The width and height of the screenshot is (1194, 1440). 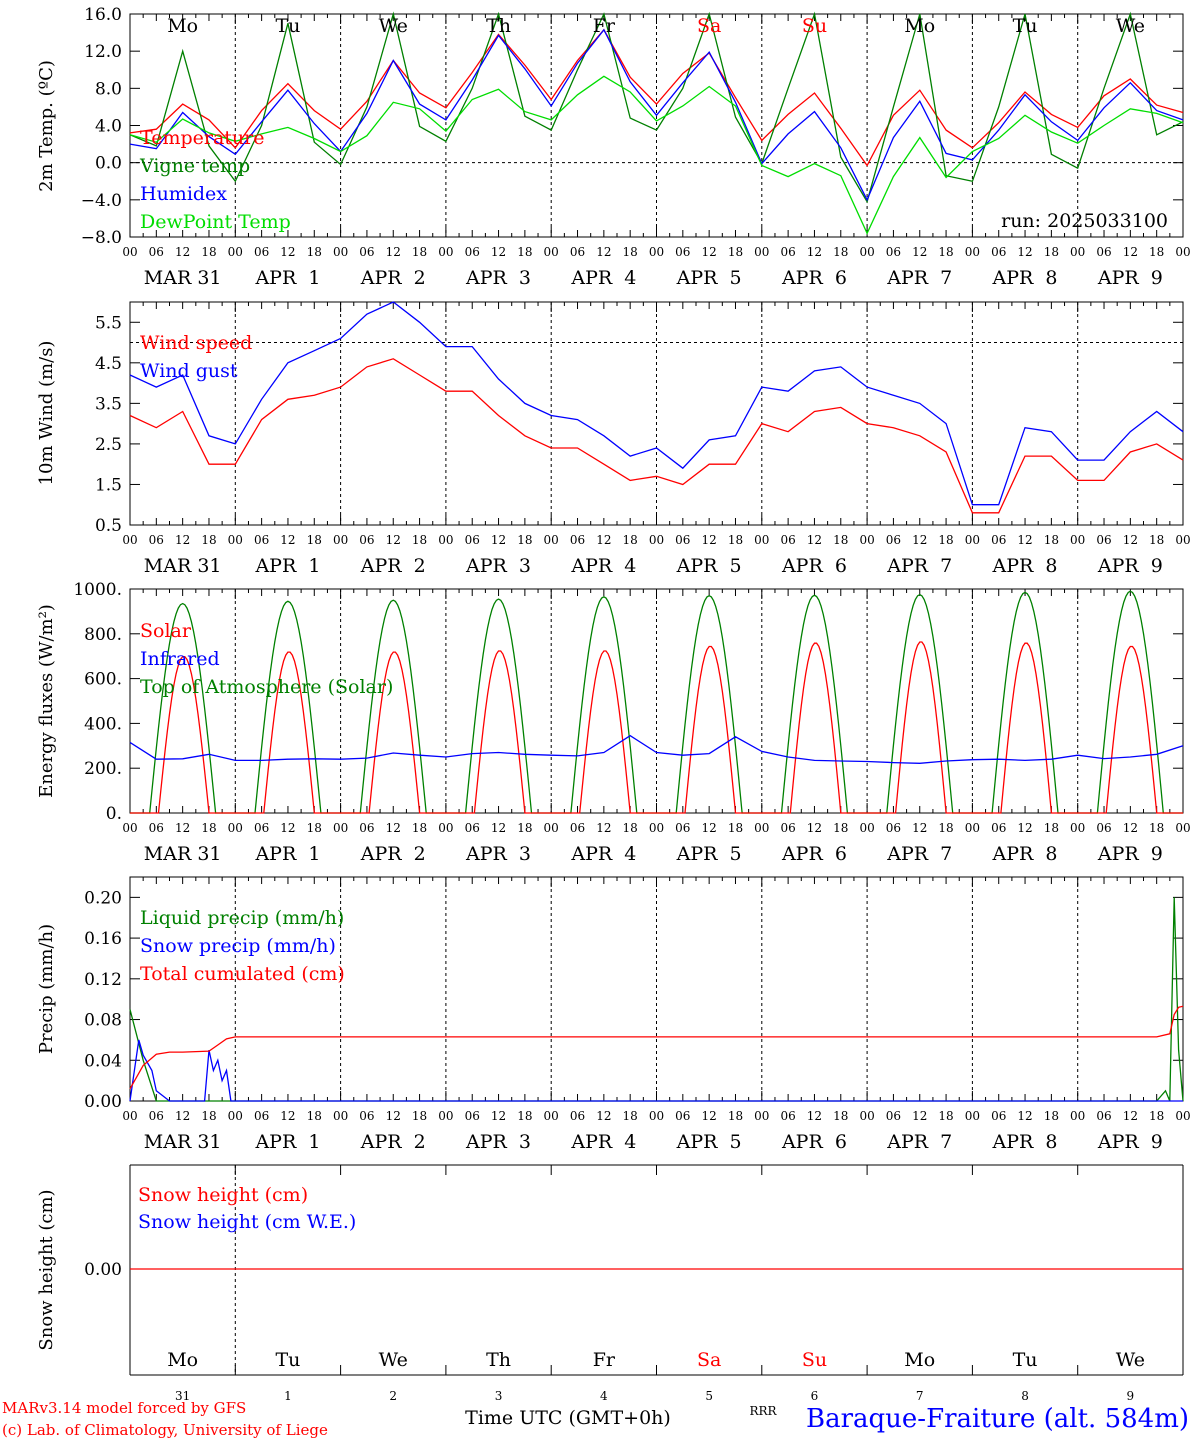 I want to click on date-label: APR 1, so click(x=287, y=1142).